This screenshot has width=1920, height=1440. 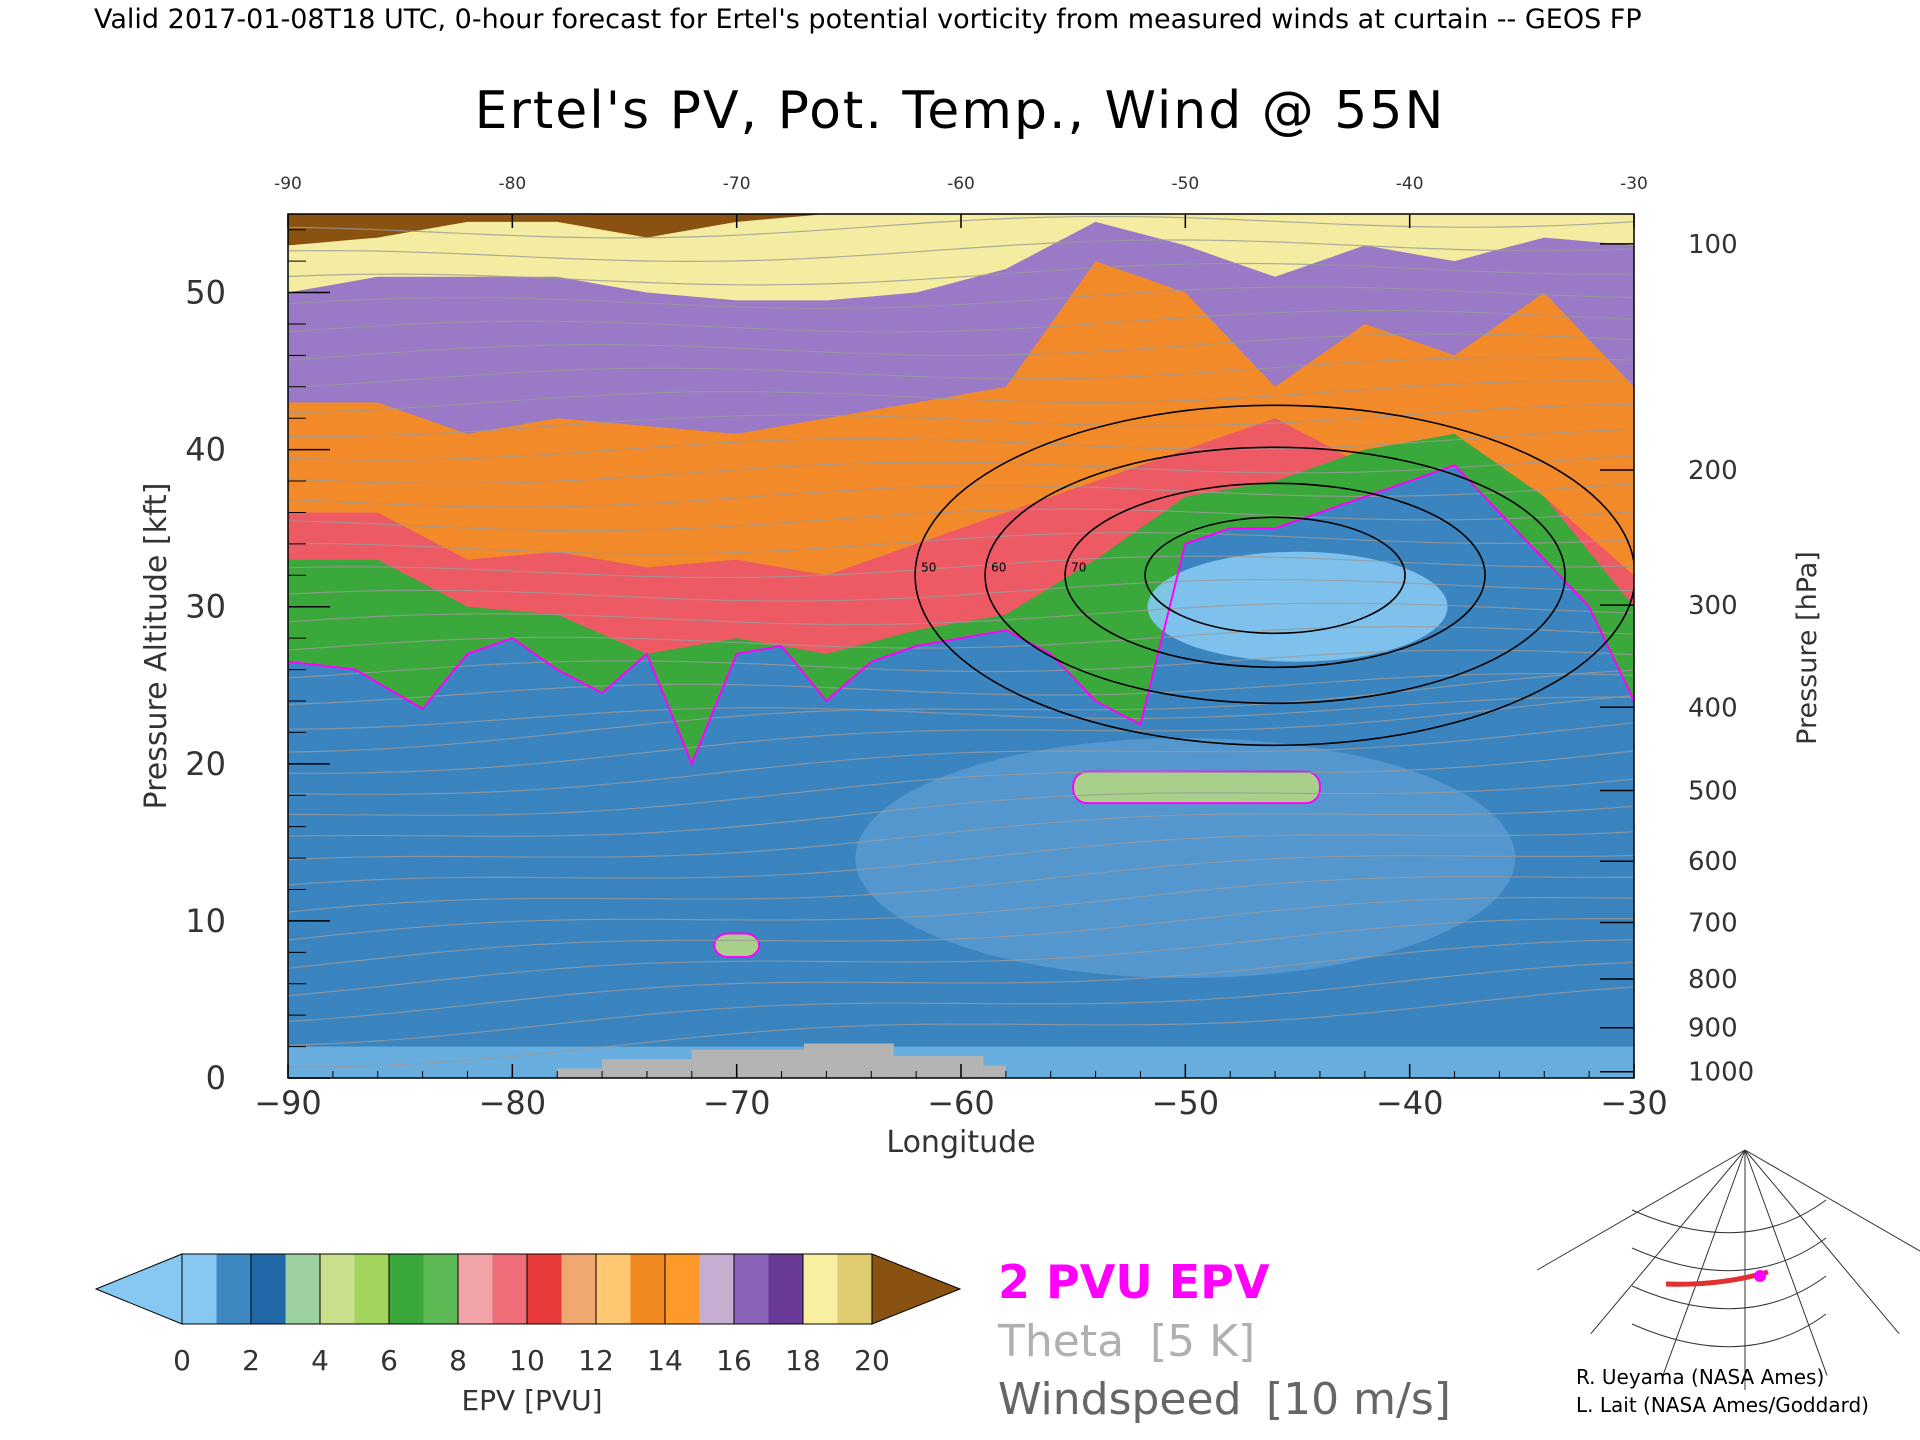 What do you see at coordinates (1185, 184) in the screenshot?
I see `x-top-tick-label: -50` at bounding box center [1185, 184].